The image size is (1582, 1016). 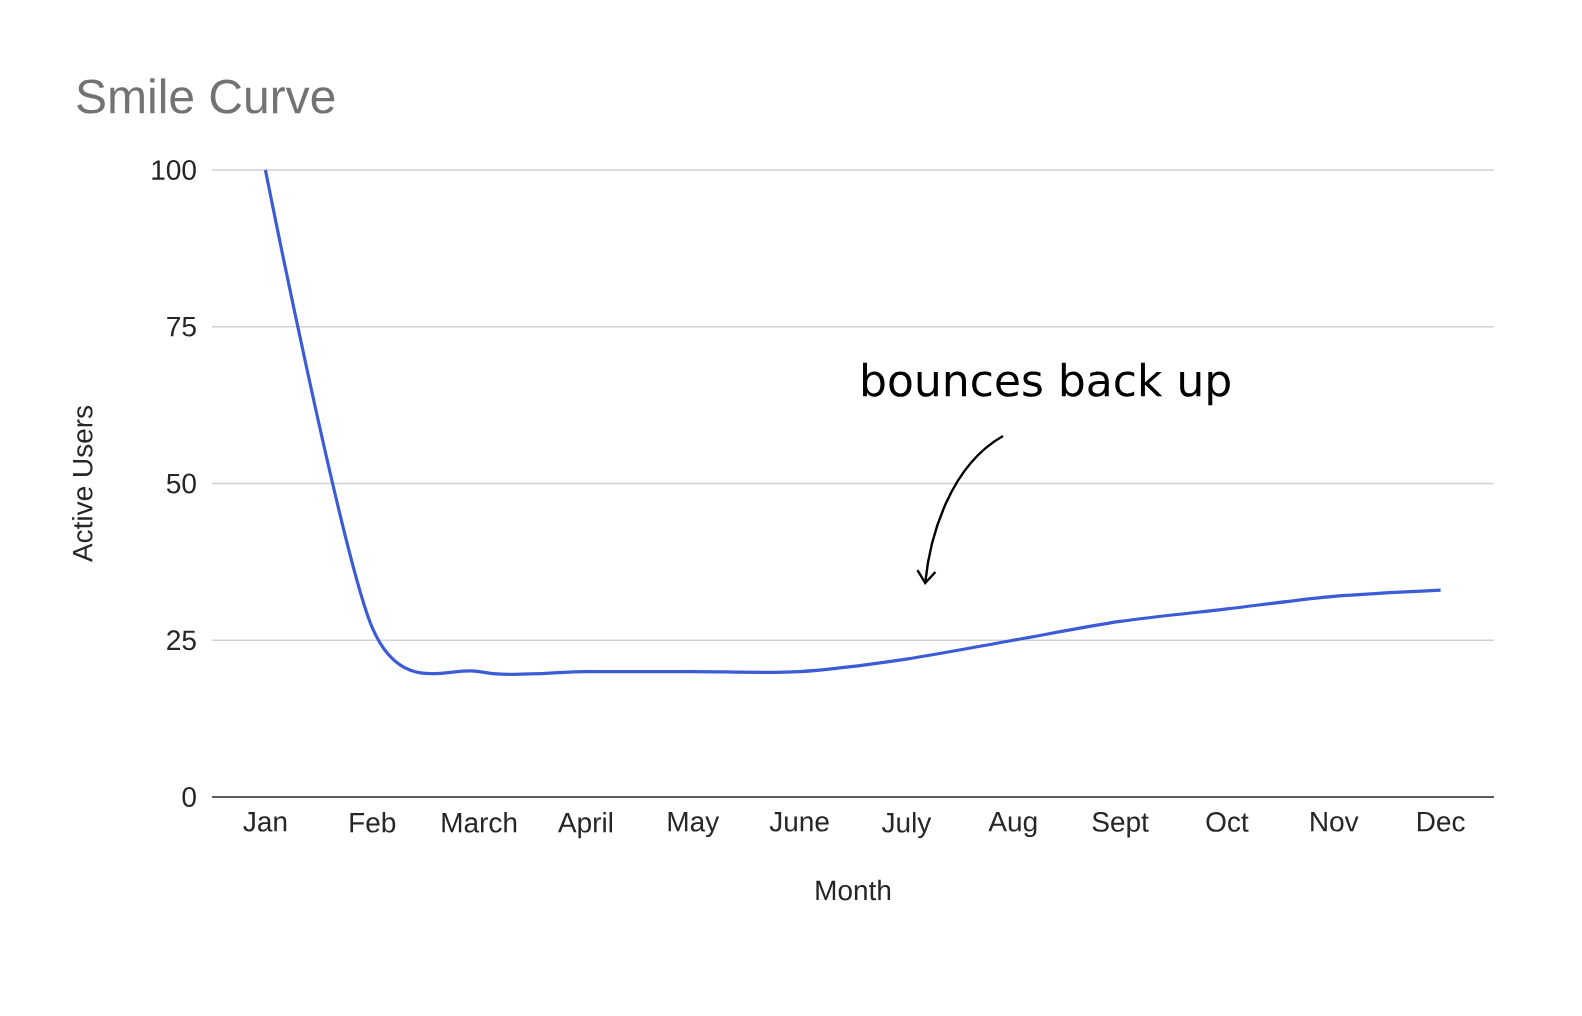 What do you see at coordinates (1227, 822) in the screenshot?
I see `x-tick-label: Oct` at bounding box center [1227, 822].